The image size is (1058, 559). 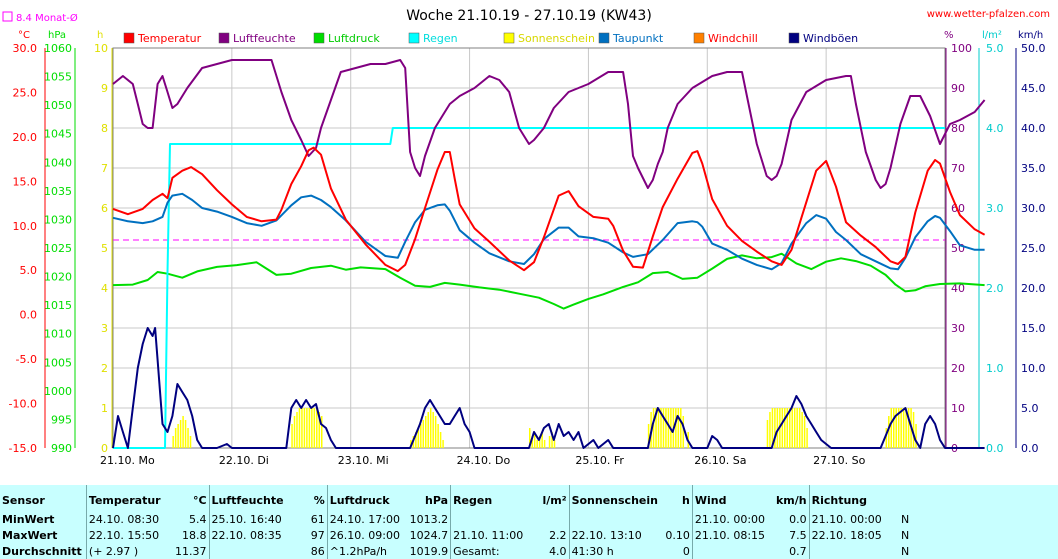 What do you see at coordinates (100, 35) in the screenshot?
I see `unit-sun: h` at bounding box center [100, 35].